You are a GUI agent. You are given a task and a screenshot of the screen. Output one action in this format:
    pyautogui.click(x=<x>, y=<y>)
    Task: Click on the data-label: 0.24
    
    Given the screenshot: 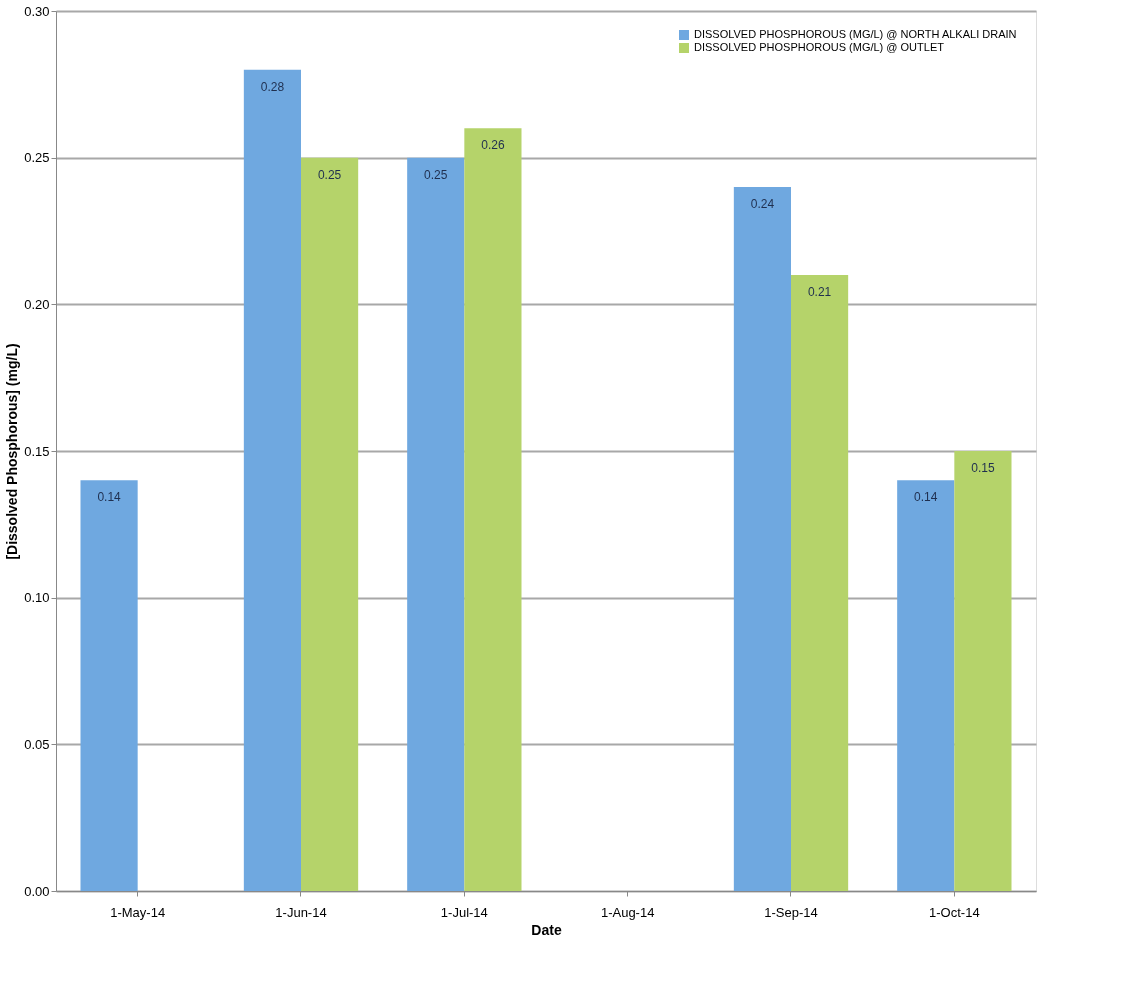 What is the action you would take?
    pyautogui.click(x=762, y=204)
    